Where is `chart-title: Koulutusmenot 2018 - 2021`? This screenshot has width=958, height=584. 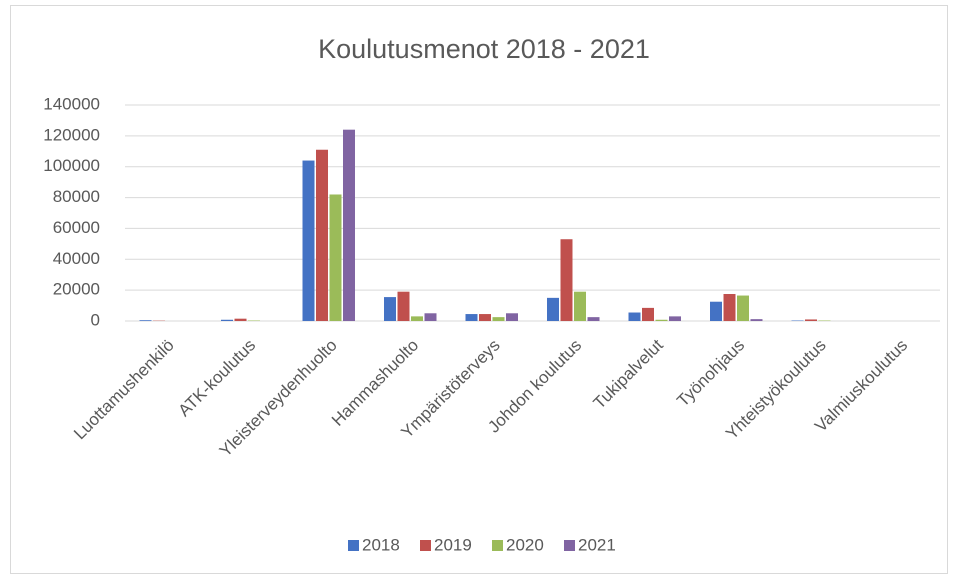 chart-title: Koulutusmenot 2018 - 2021 is located at coordinates (484, 49).